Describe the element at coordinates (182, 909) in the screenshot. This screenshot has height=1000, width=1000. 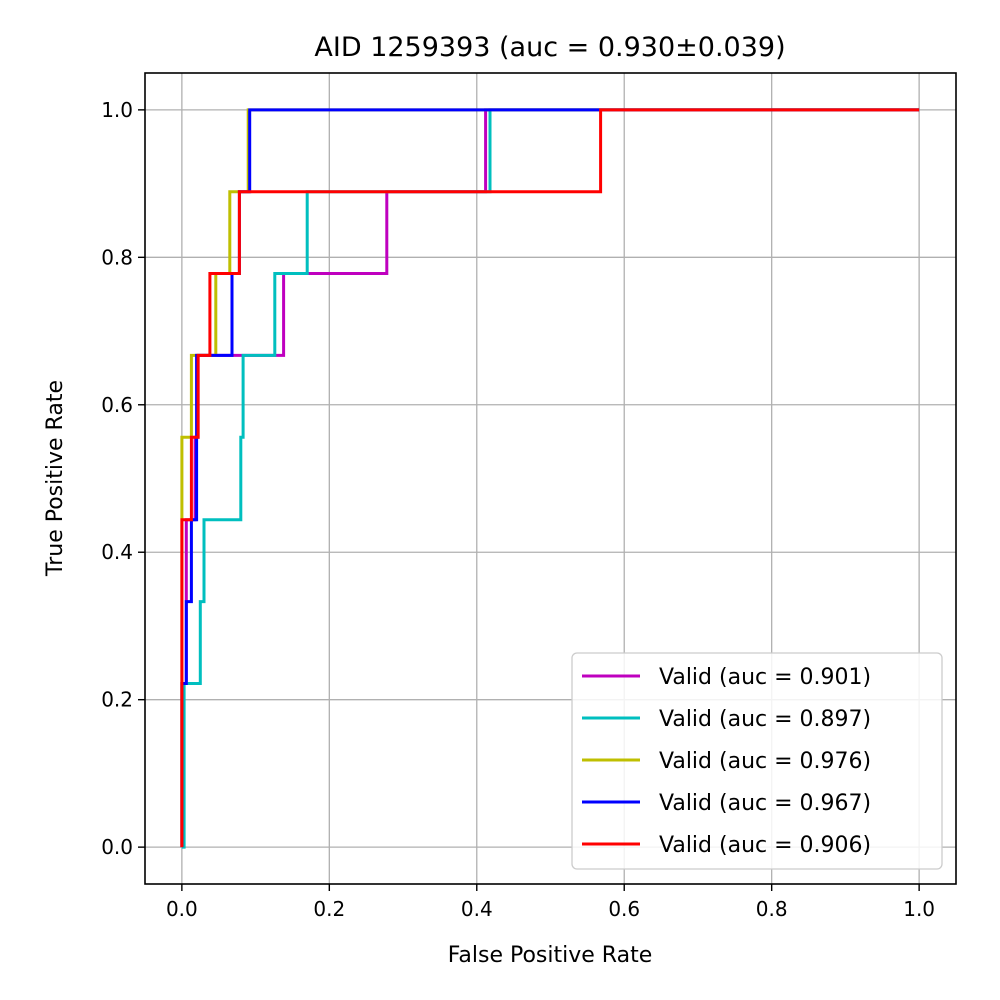
I see `x-tick-label: 0.0` at that location.